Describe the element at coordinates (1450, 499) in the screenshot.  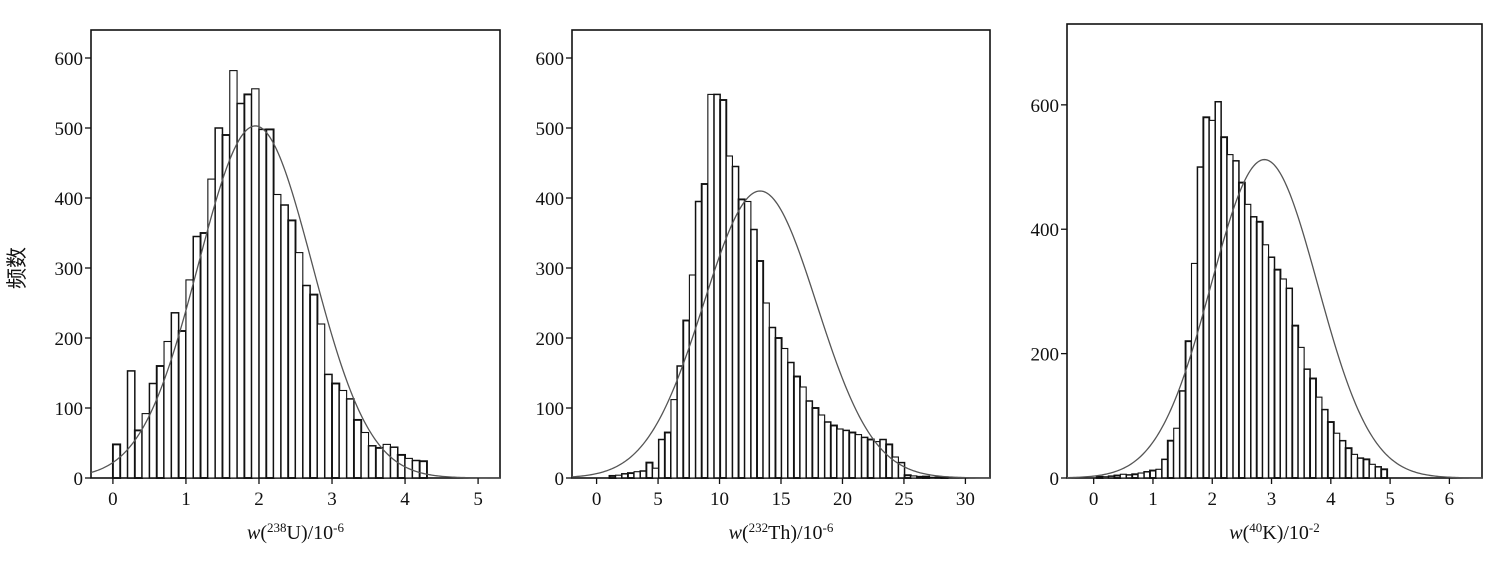
I see `x-tick-label: 6` at that location.